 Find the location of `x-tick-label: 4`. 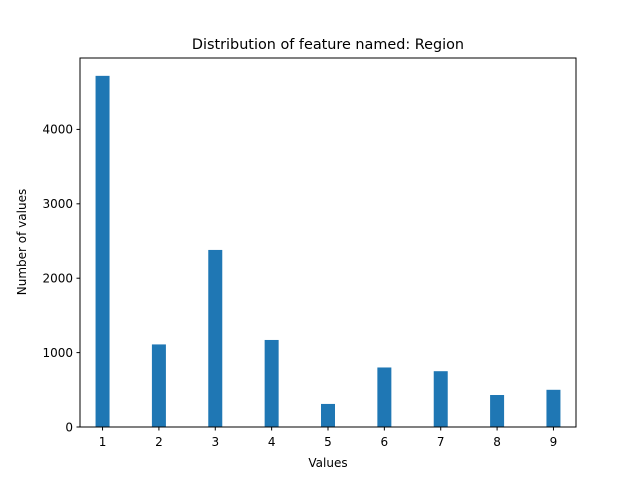

x-tick-label: 4 is located at coordinates (272, 442).